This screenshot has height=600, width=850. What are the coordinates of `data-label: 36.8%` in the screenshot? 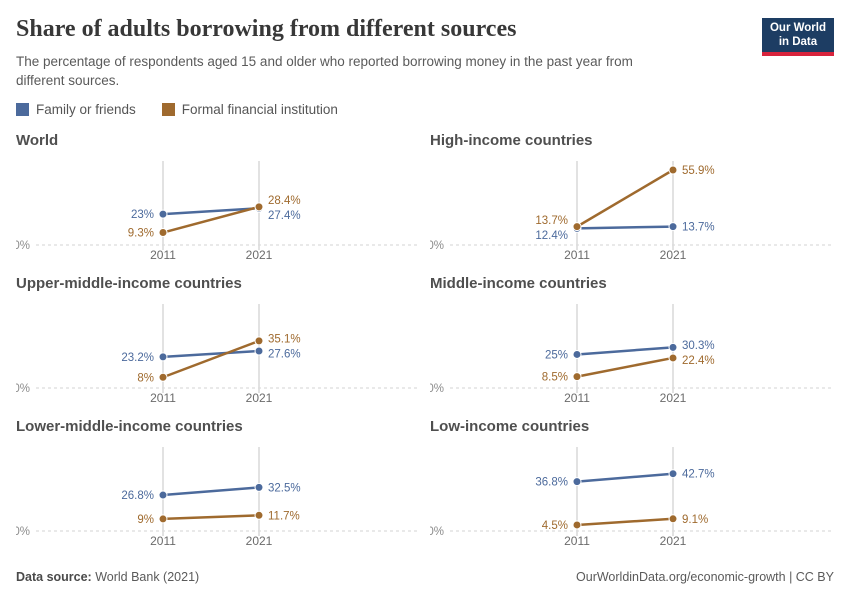 It's located at (551, 483).